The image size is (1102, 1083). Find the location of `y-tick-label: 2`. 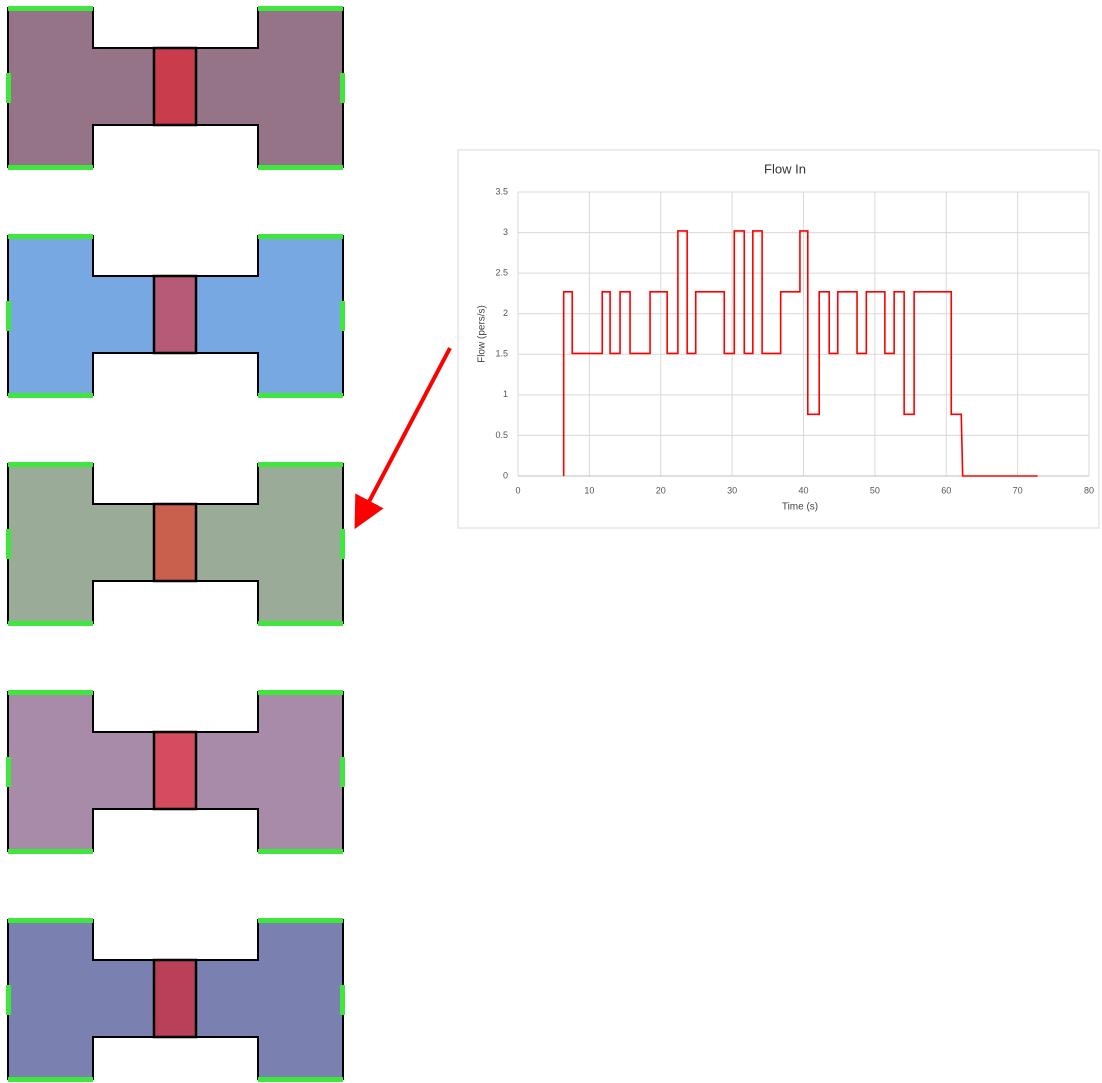

y-tick-label: 2 is located at coordinates (505, 313).